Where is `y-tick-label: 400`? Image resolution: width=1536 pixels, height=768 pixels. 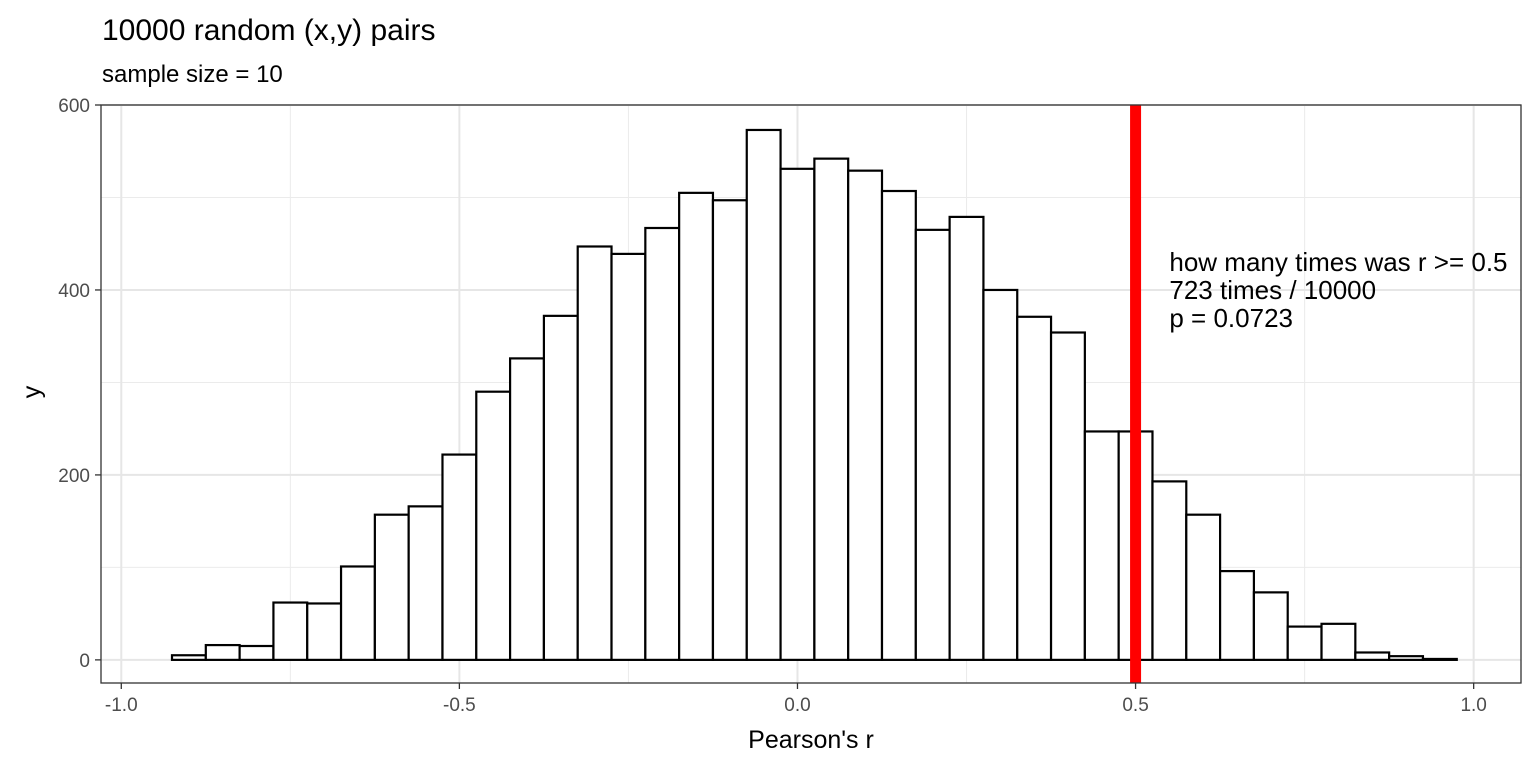
y-tick-label: 400 is located at coordinates (74, 291).